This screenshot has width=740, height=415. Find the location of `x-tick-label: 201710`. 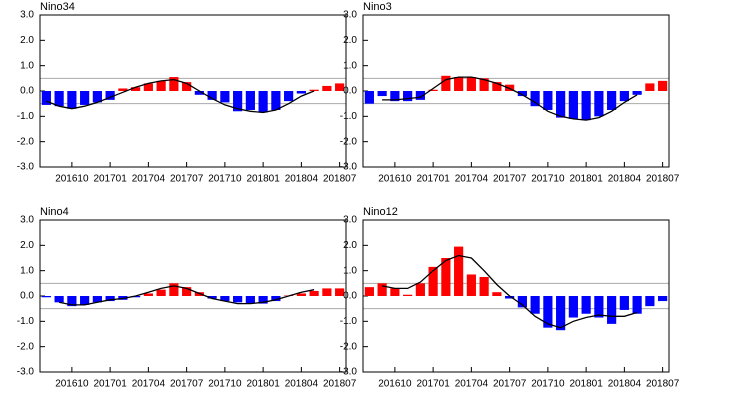

x-tick-label: 201710 is located at coordinates (548, 179).